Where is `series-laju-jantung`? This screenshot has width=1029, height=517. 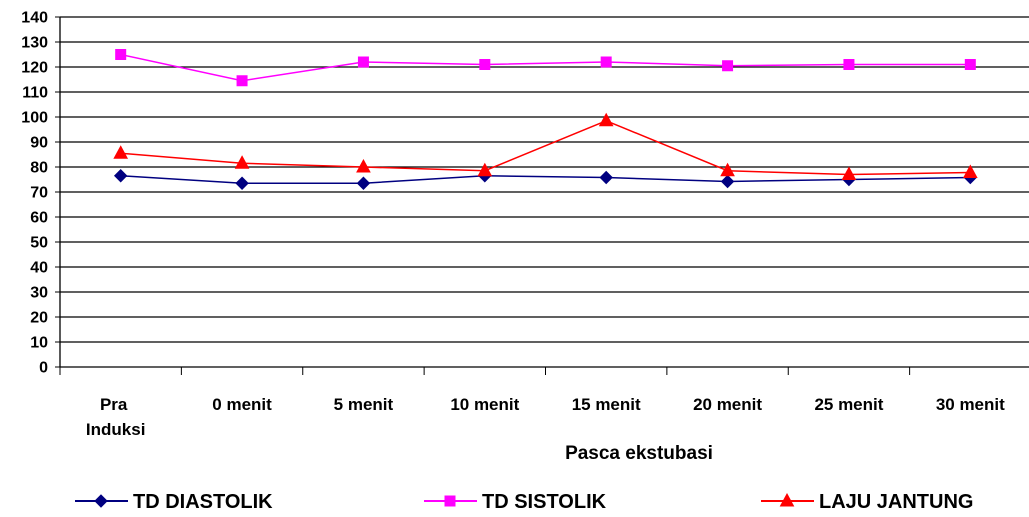
series-laju-jantung is located at coordinates (545, 146).